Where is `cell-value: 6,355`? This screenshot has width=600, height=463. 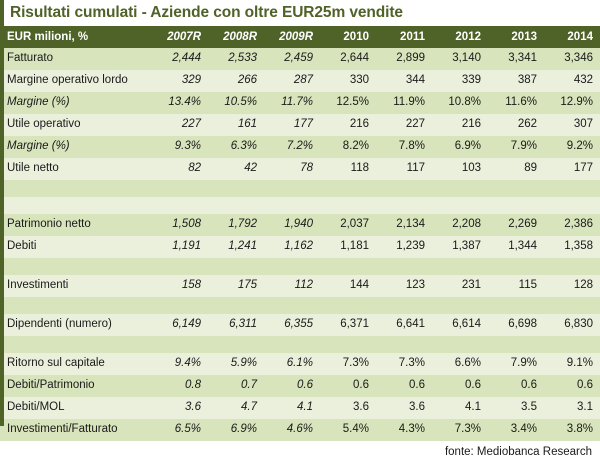
cell-value: 6,355 is located at coordinates (292, 325).